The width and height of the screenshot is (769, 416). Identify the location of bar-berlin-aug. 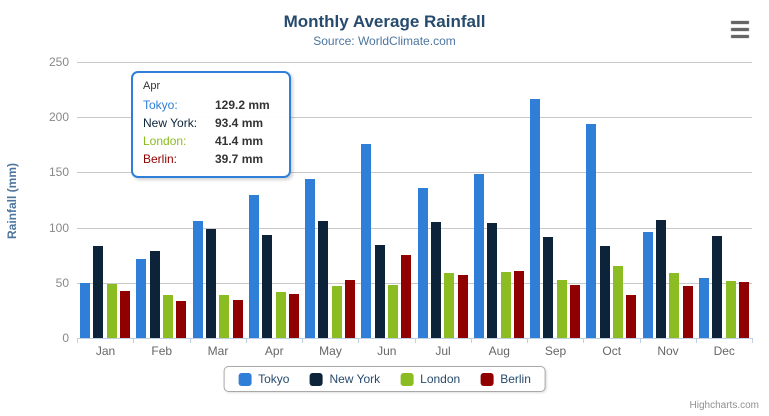
(518, 304).